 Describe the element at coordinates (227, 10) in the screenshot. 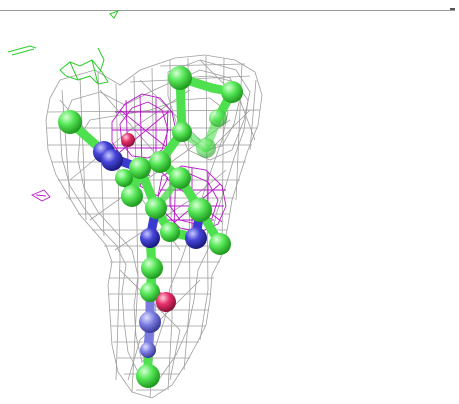

I see `top-divider-line` at that location.